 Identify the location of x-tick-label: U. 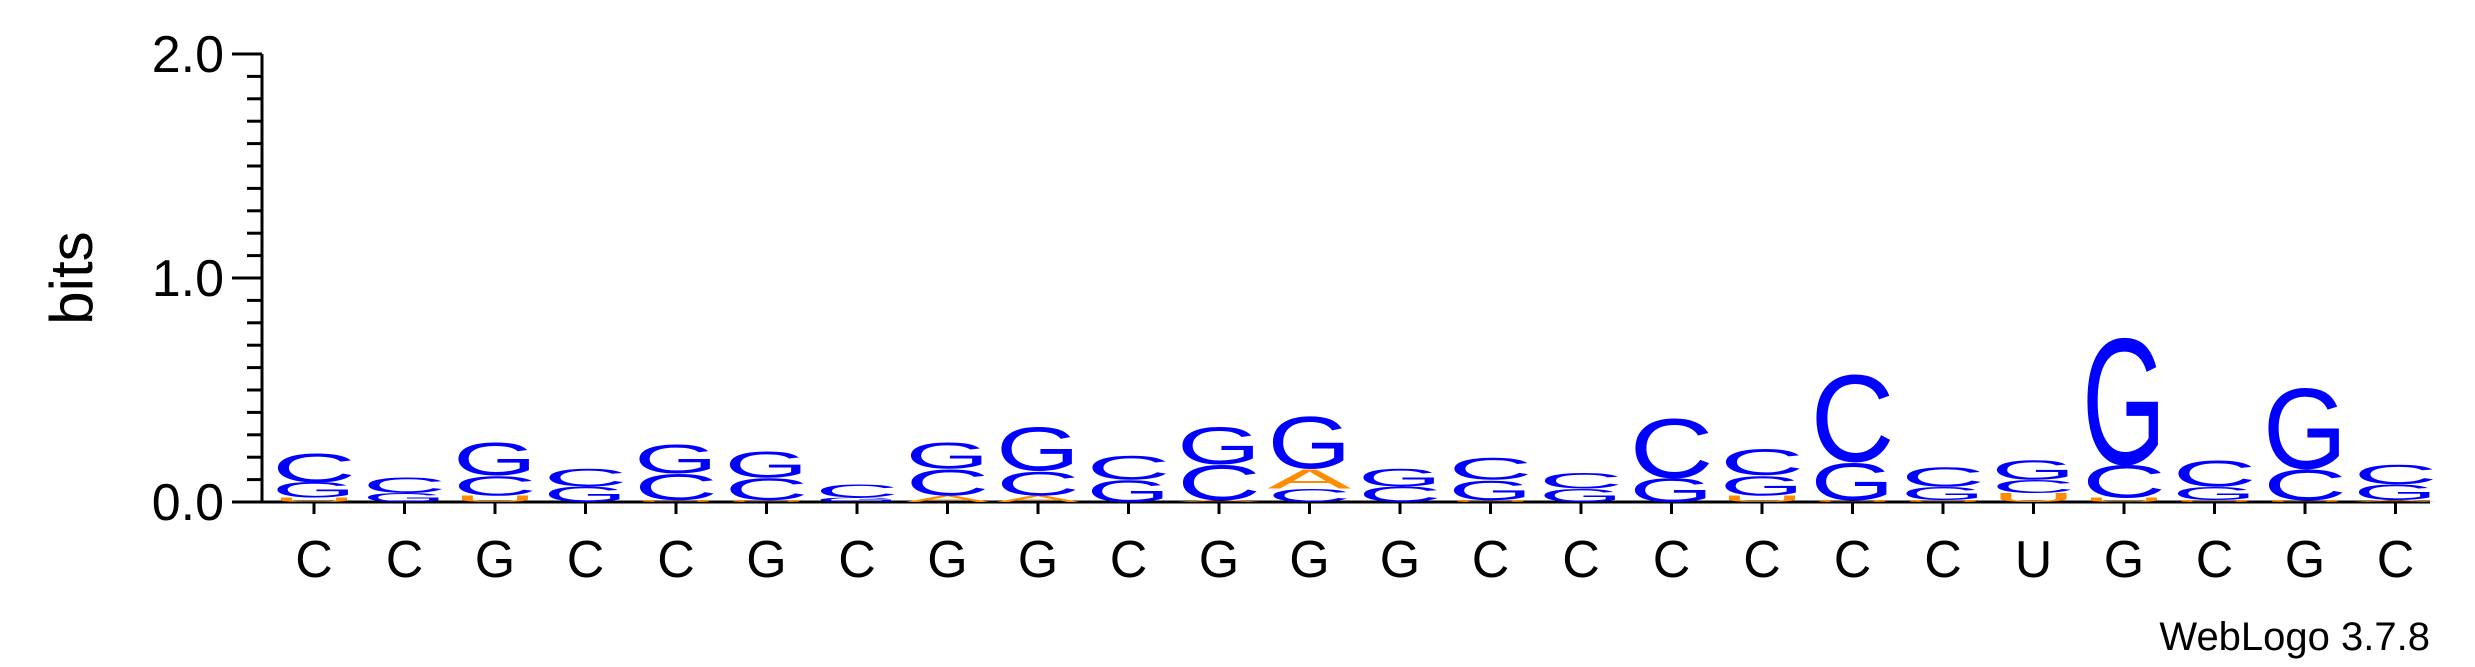
(2034, 560).